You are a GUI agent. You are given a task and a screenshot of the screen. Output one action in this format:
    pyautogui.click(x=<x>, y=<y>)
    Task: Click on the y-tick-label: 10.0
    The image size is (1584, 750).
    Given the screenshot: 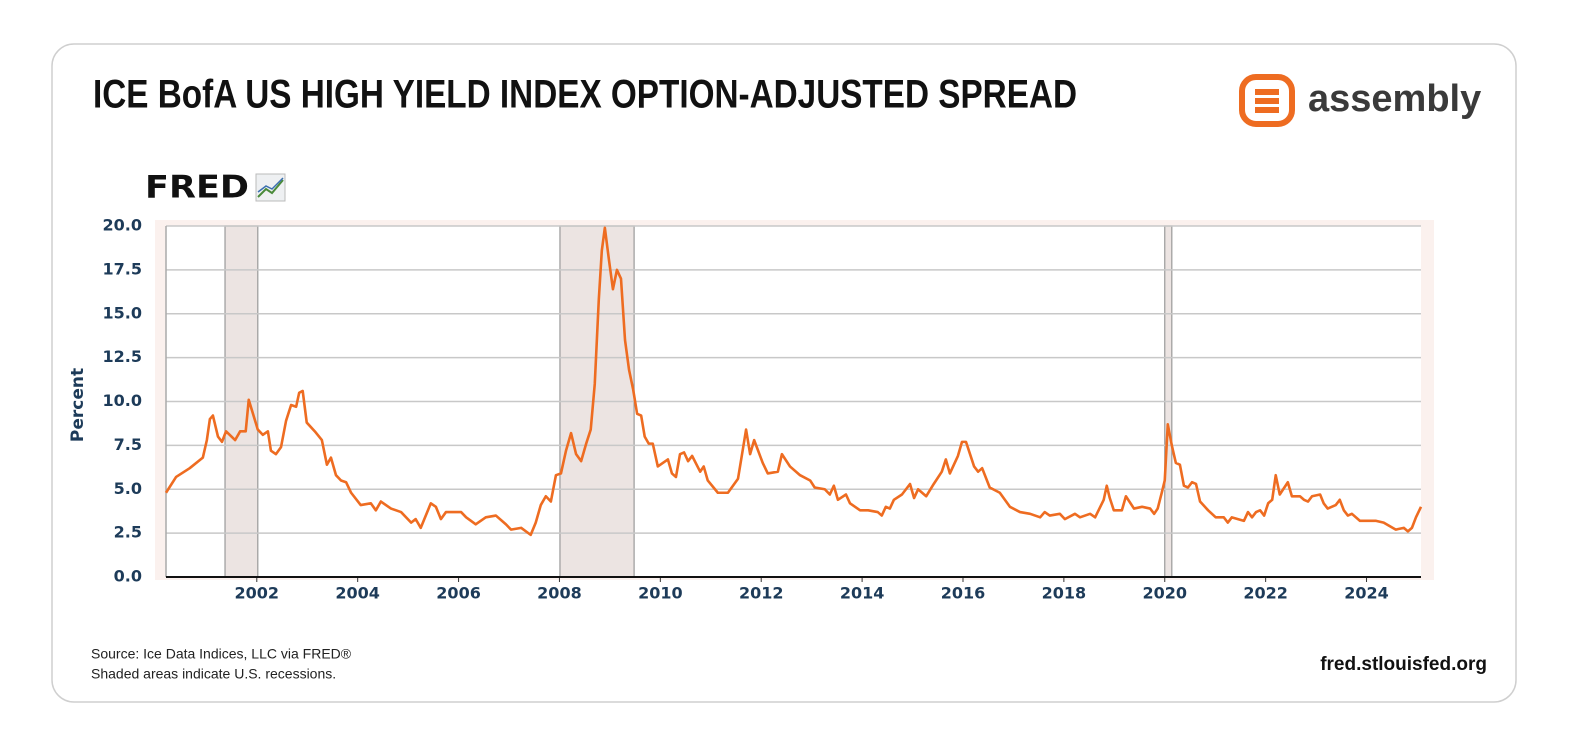 What is the action you would take?
    pyautogui.click(x=122, y=400)
    